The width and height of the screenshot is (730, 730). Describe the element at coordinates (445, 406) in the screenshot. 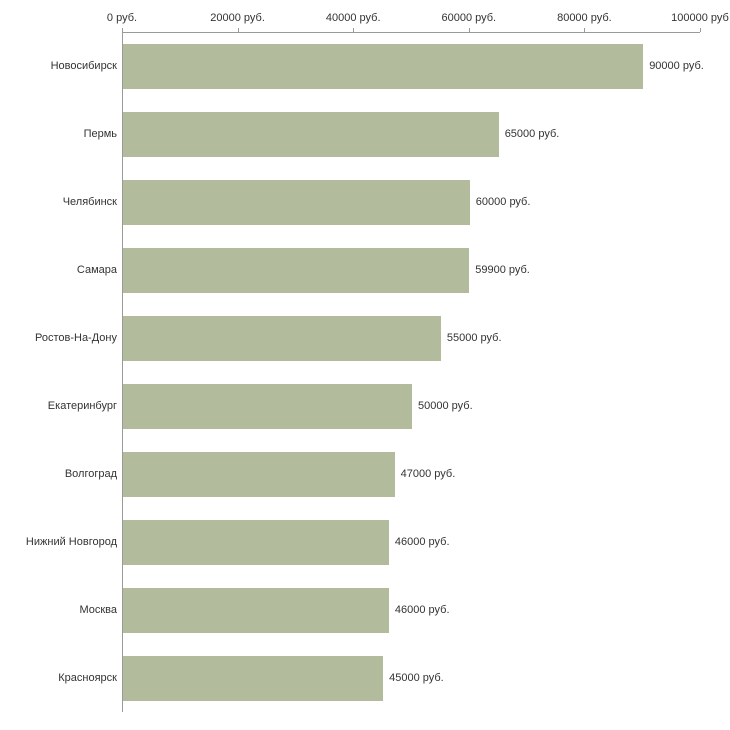

I see `value-label: 50000 руб.` at that location.